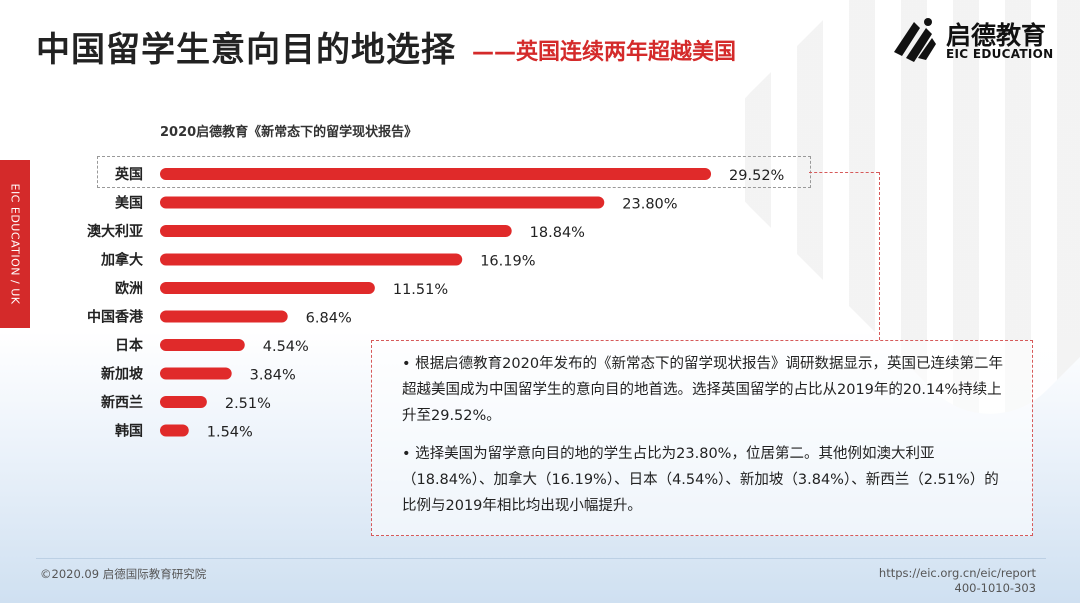 This screenshot has width=1080, height=603. Describe the element at coordinates (286, 347) in the screenshot. I see `value-label: 4.54%` at that location.